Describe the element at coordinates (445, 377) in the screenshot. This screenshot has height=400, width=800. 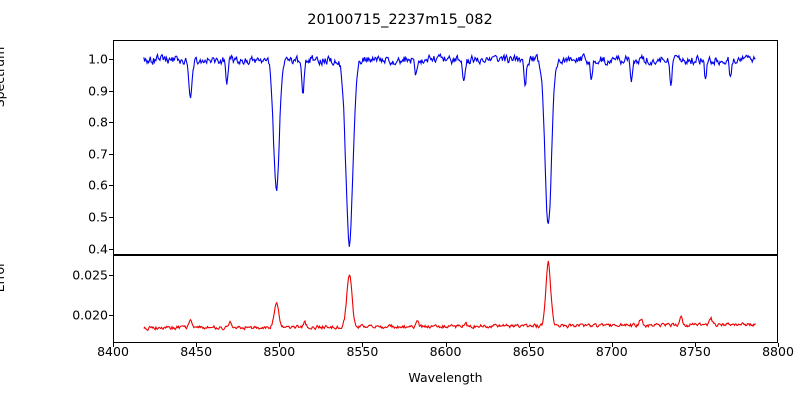
I see `x-axis-label: Wavelength` at that location.